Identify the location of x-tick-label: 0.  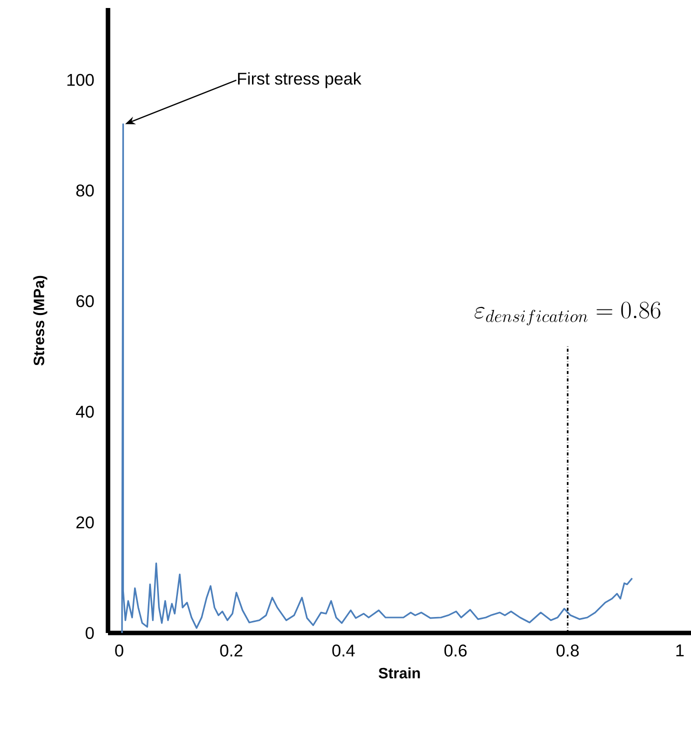
(119, 650).